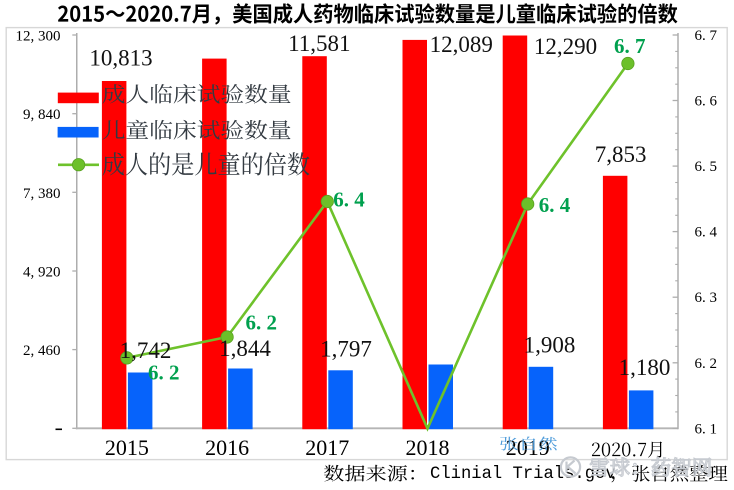 The height and width of the screenshot is (490, 734). Describe the element at coordinates (327, 447) in the screenshot. I see `svg-text: 2017` at that location.